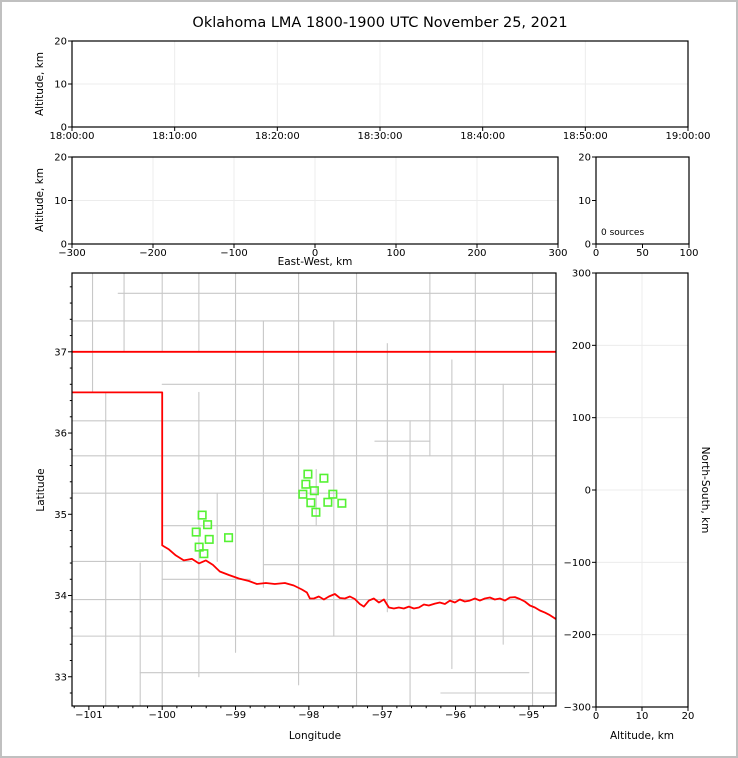 Image resolution: width=738 pixels, height=758 pixels. Describe the element at coordinates (235, 715) in the screenshot. I see `x-tick-label: −99` at that location.